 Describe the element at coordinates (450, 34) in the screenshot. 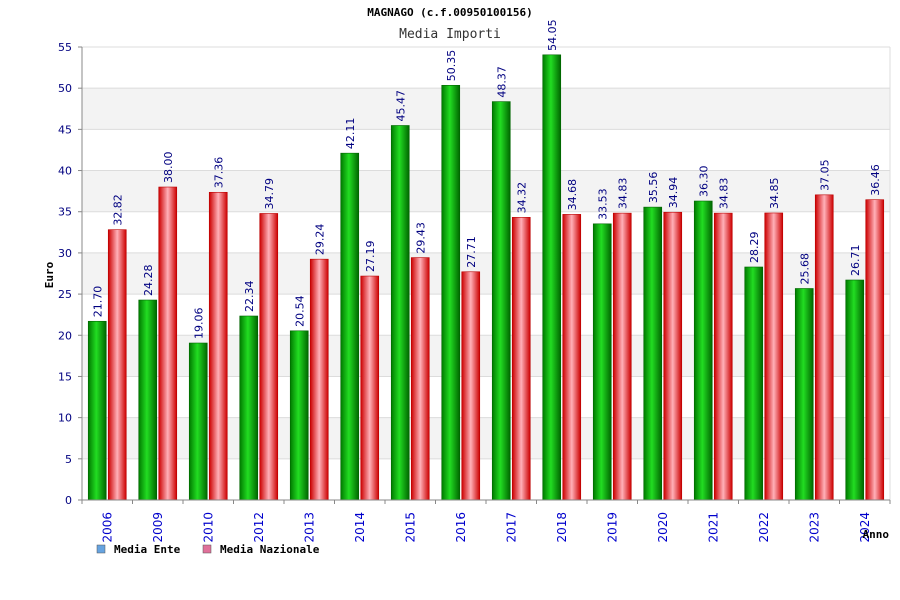

I see `chart-subtitle: Media Importi` at that location.